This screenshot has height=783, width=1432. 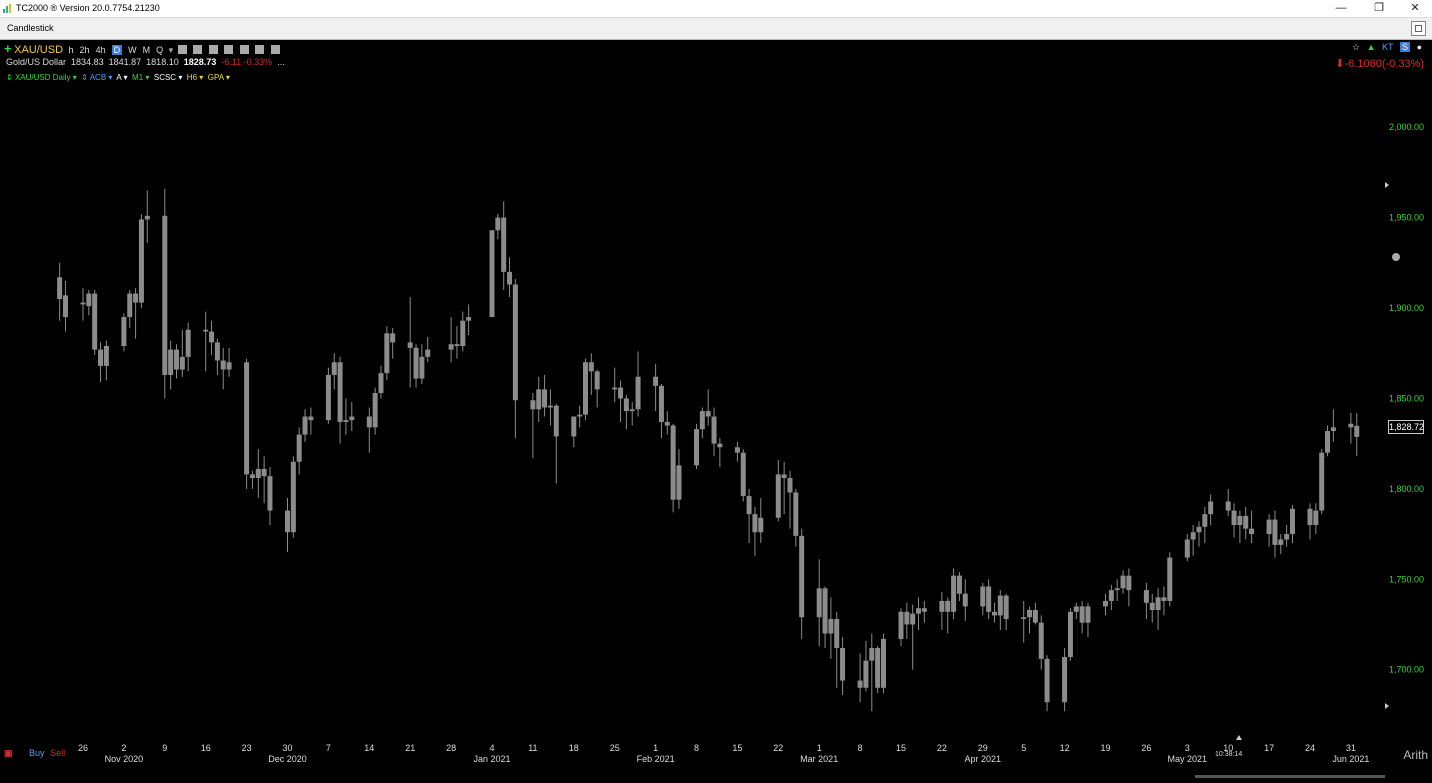 I want to click on indicator-h6: H6 ▾, so click(x=195, y=77).